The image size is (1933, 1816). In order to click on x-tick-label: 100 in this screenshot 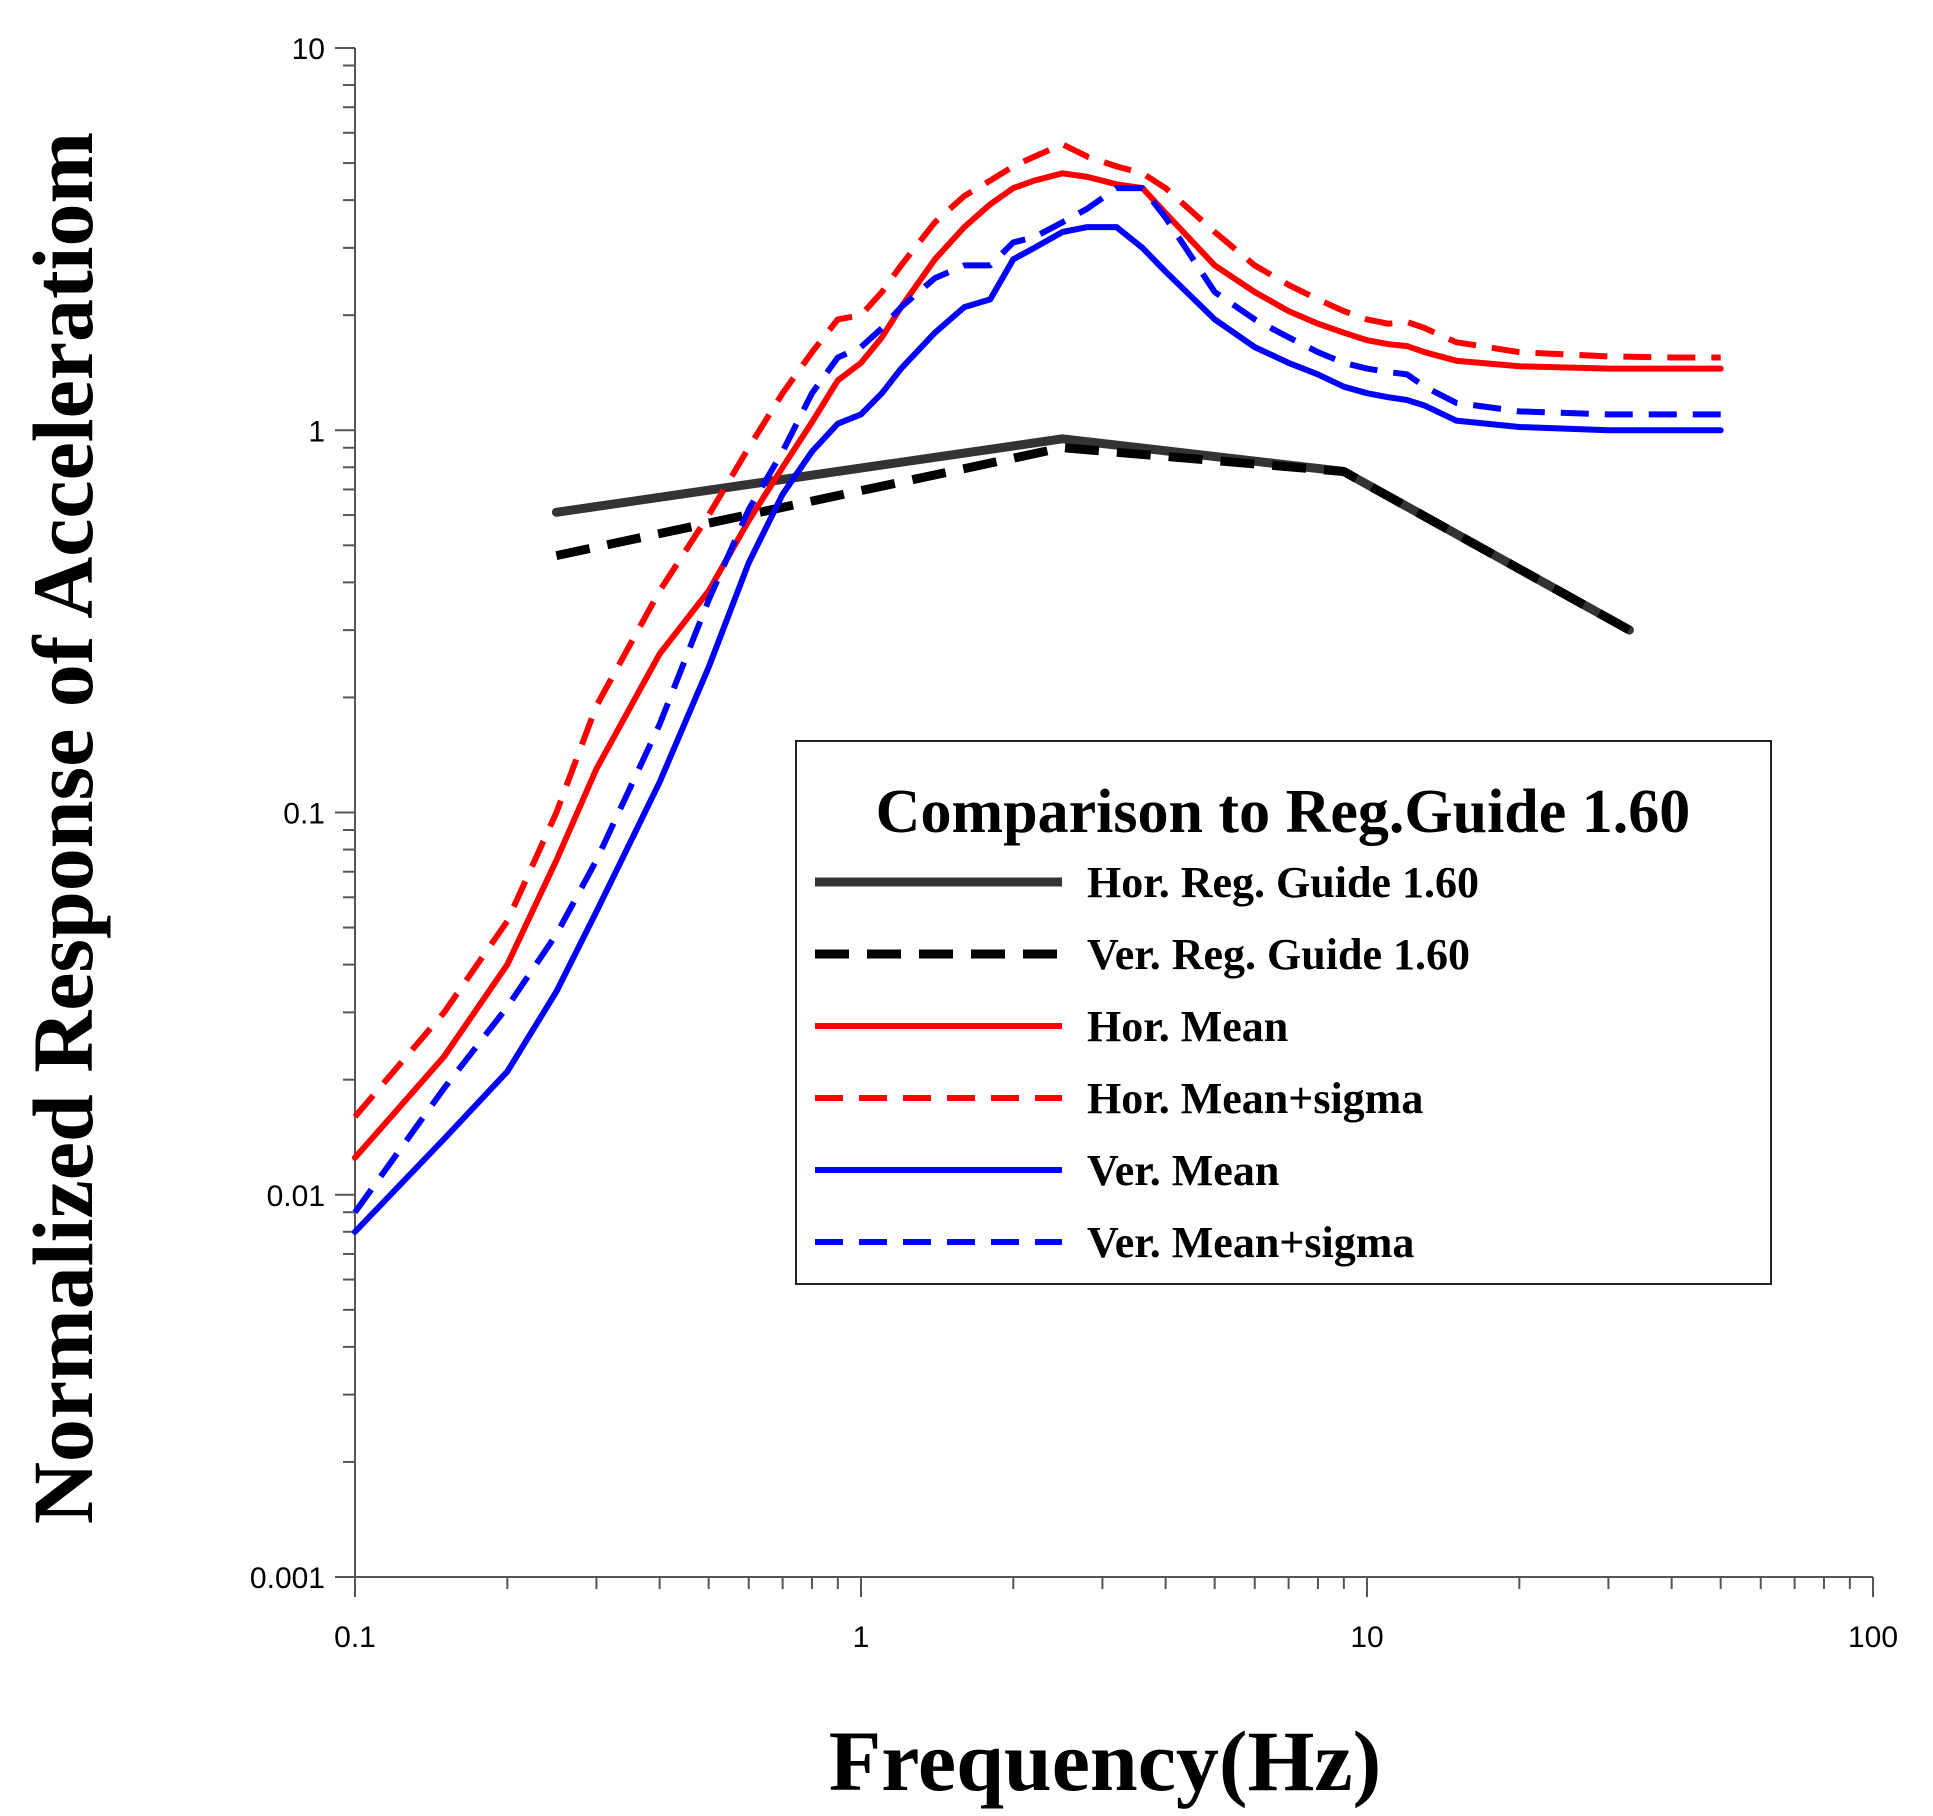, I will do `click(1873, 1637)`.